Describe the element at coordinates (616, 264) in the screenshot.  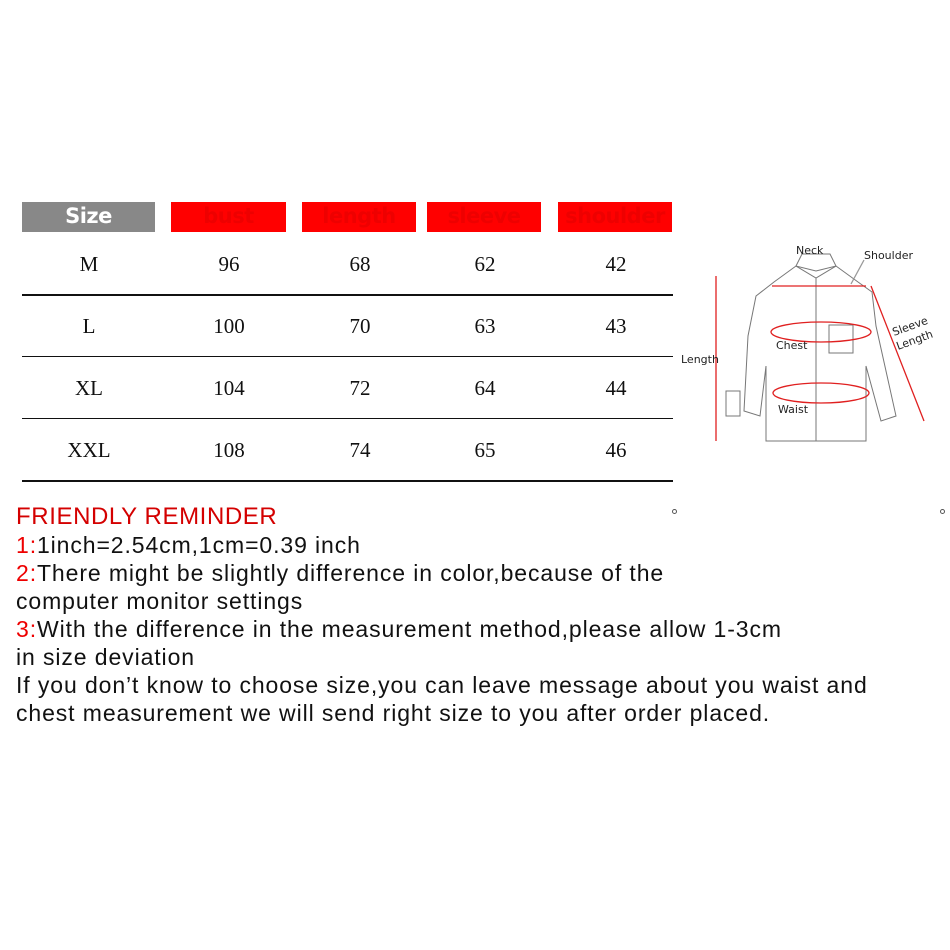
I see `cell-shoulder: 42` at that location.